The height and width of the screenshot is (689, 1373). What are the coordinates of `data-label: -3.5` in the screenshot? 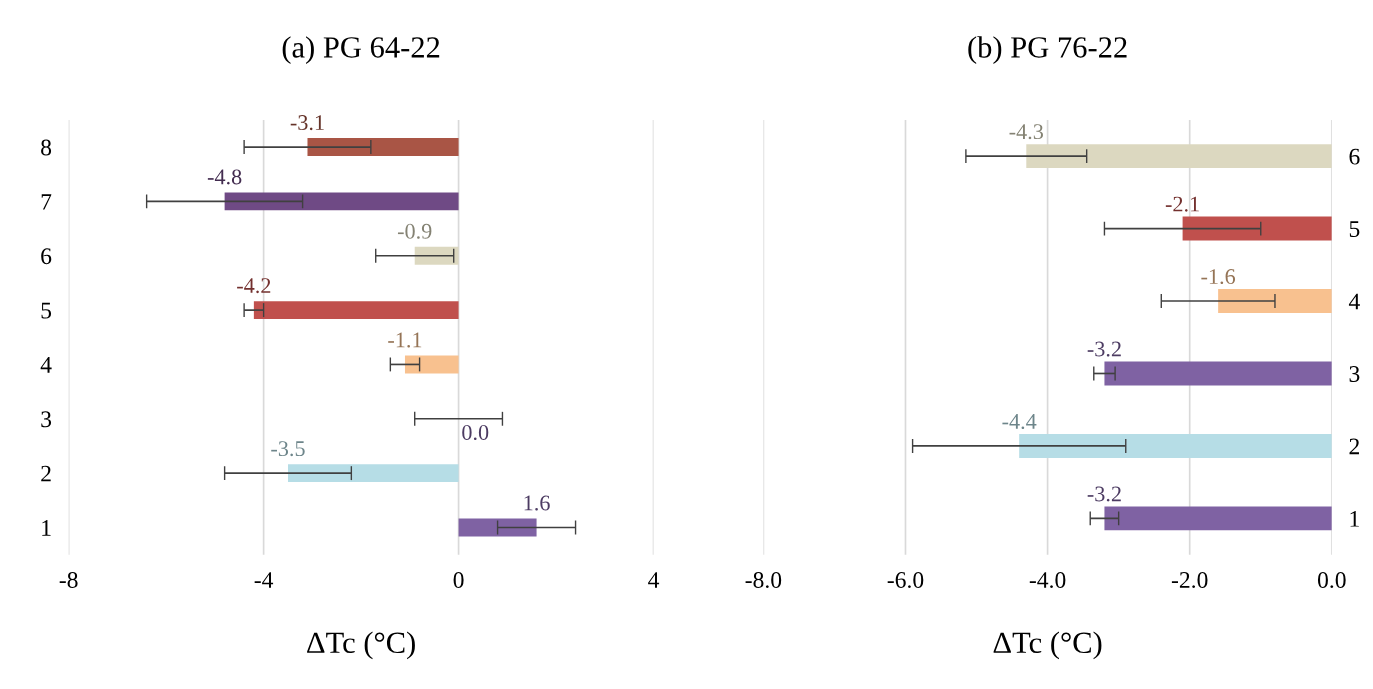 It's located at (288, 449).